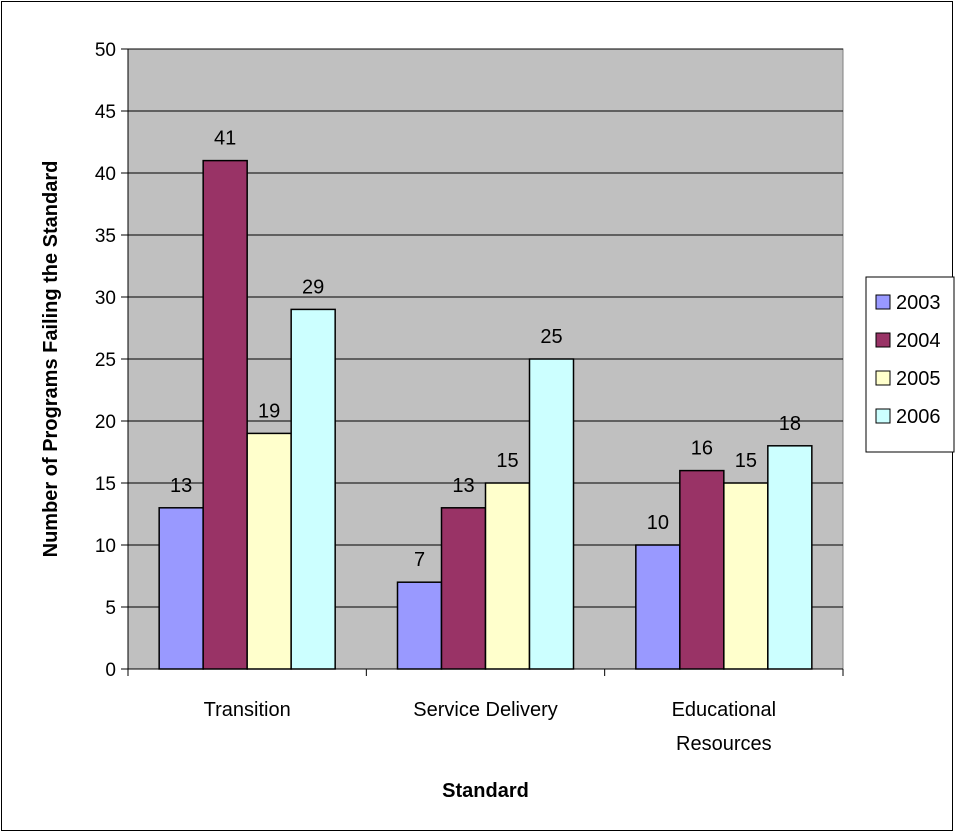 This screenshot has height=834, width=956. Describe the element at coordinates (419, 560) in the screenshot. I see `data-label: 7` at that location.